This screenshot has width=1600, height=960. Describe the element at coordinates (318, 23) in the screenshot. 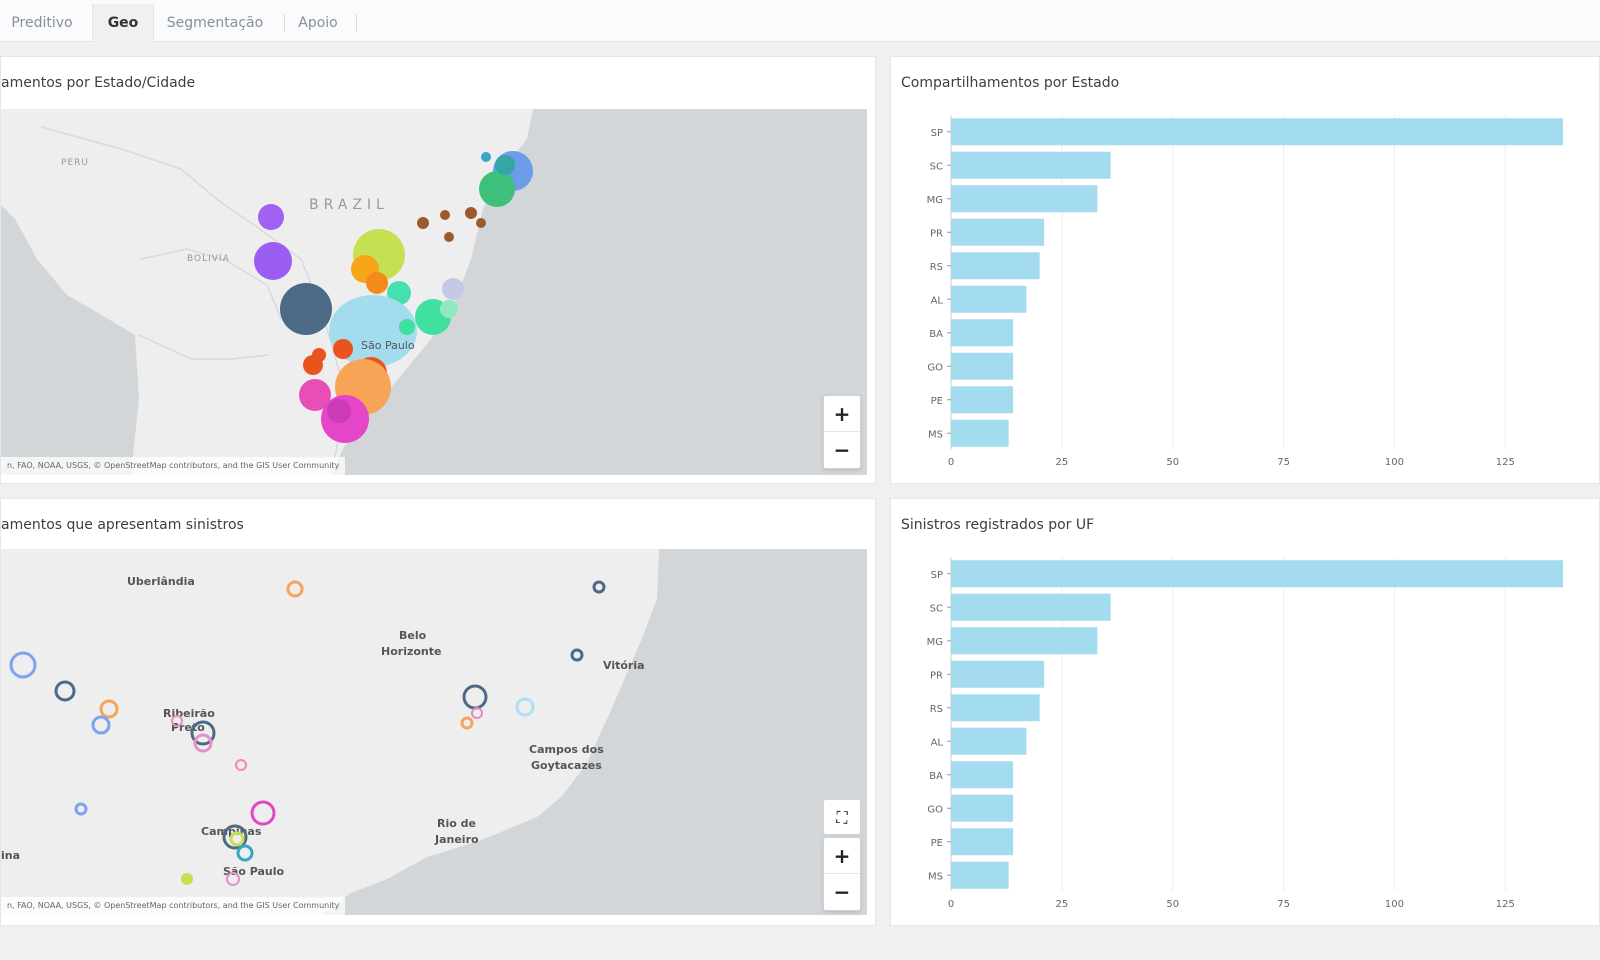

I see `tab-apoio: Apoio` at that location.